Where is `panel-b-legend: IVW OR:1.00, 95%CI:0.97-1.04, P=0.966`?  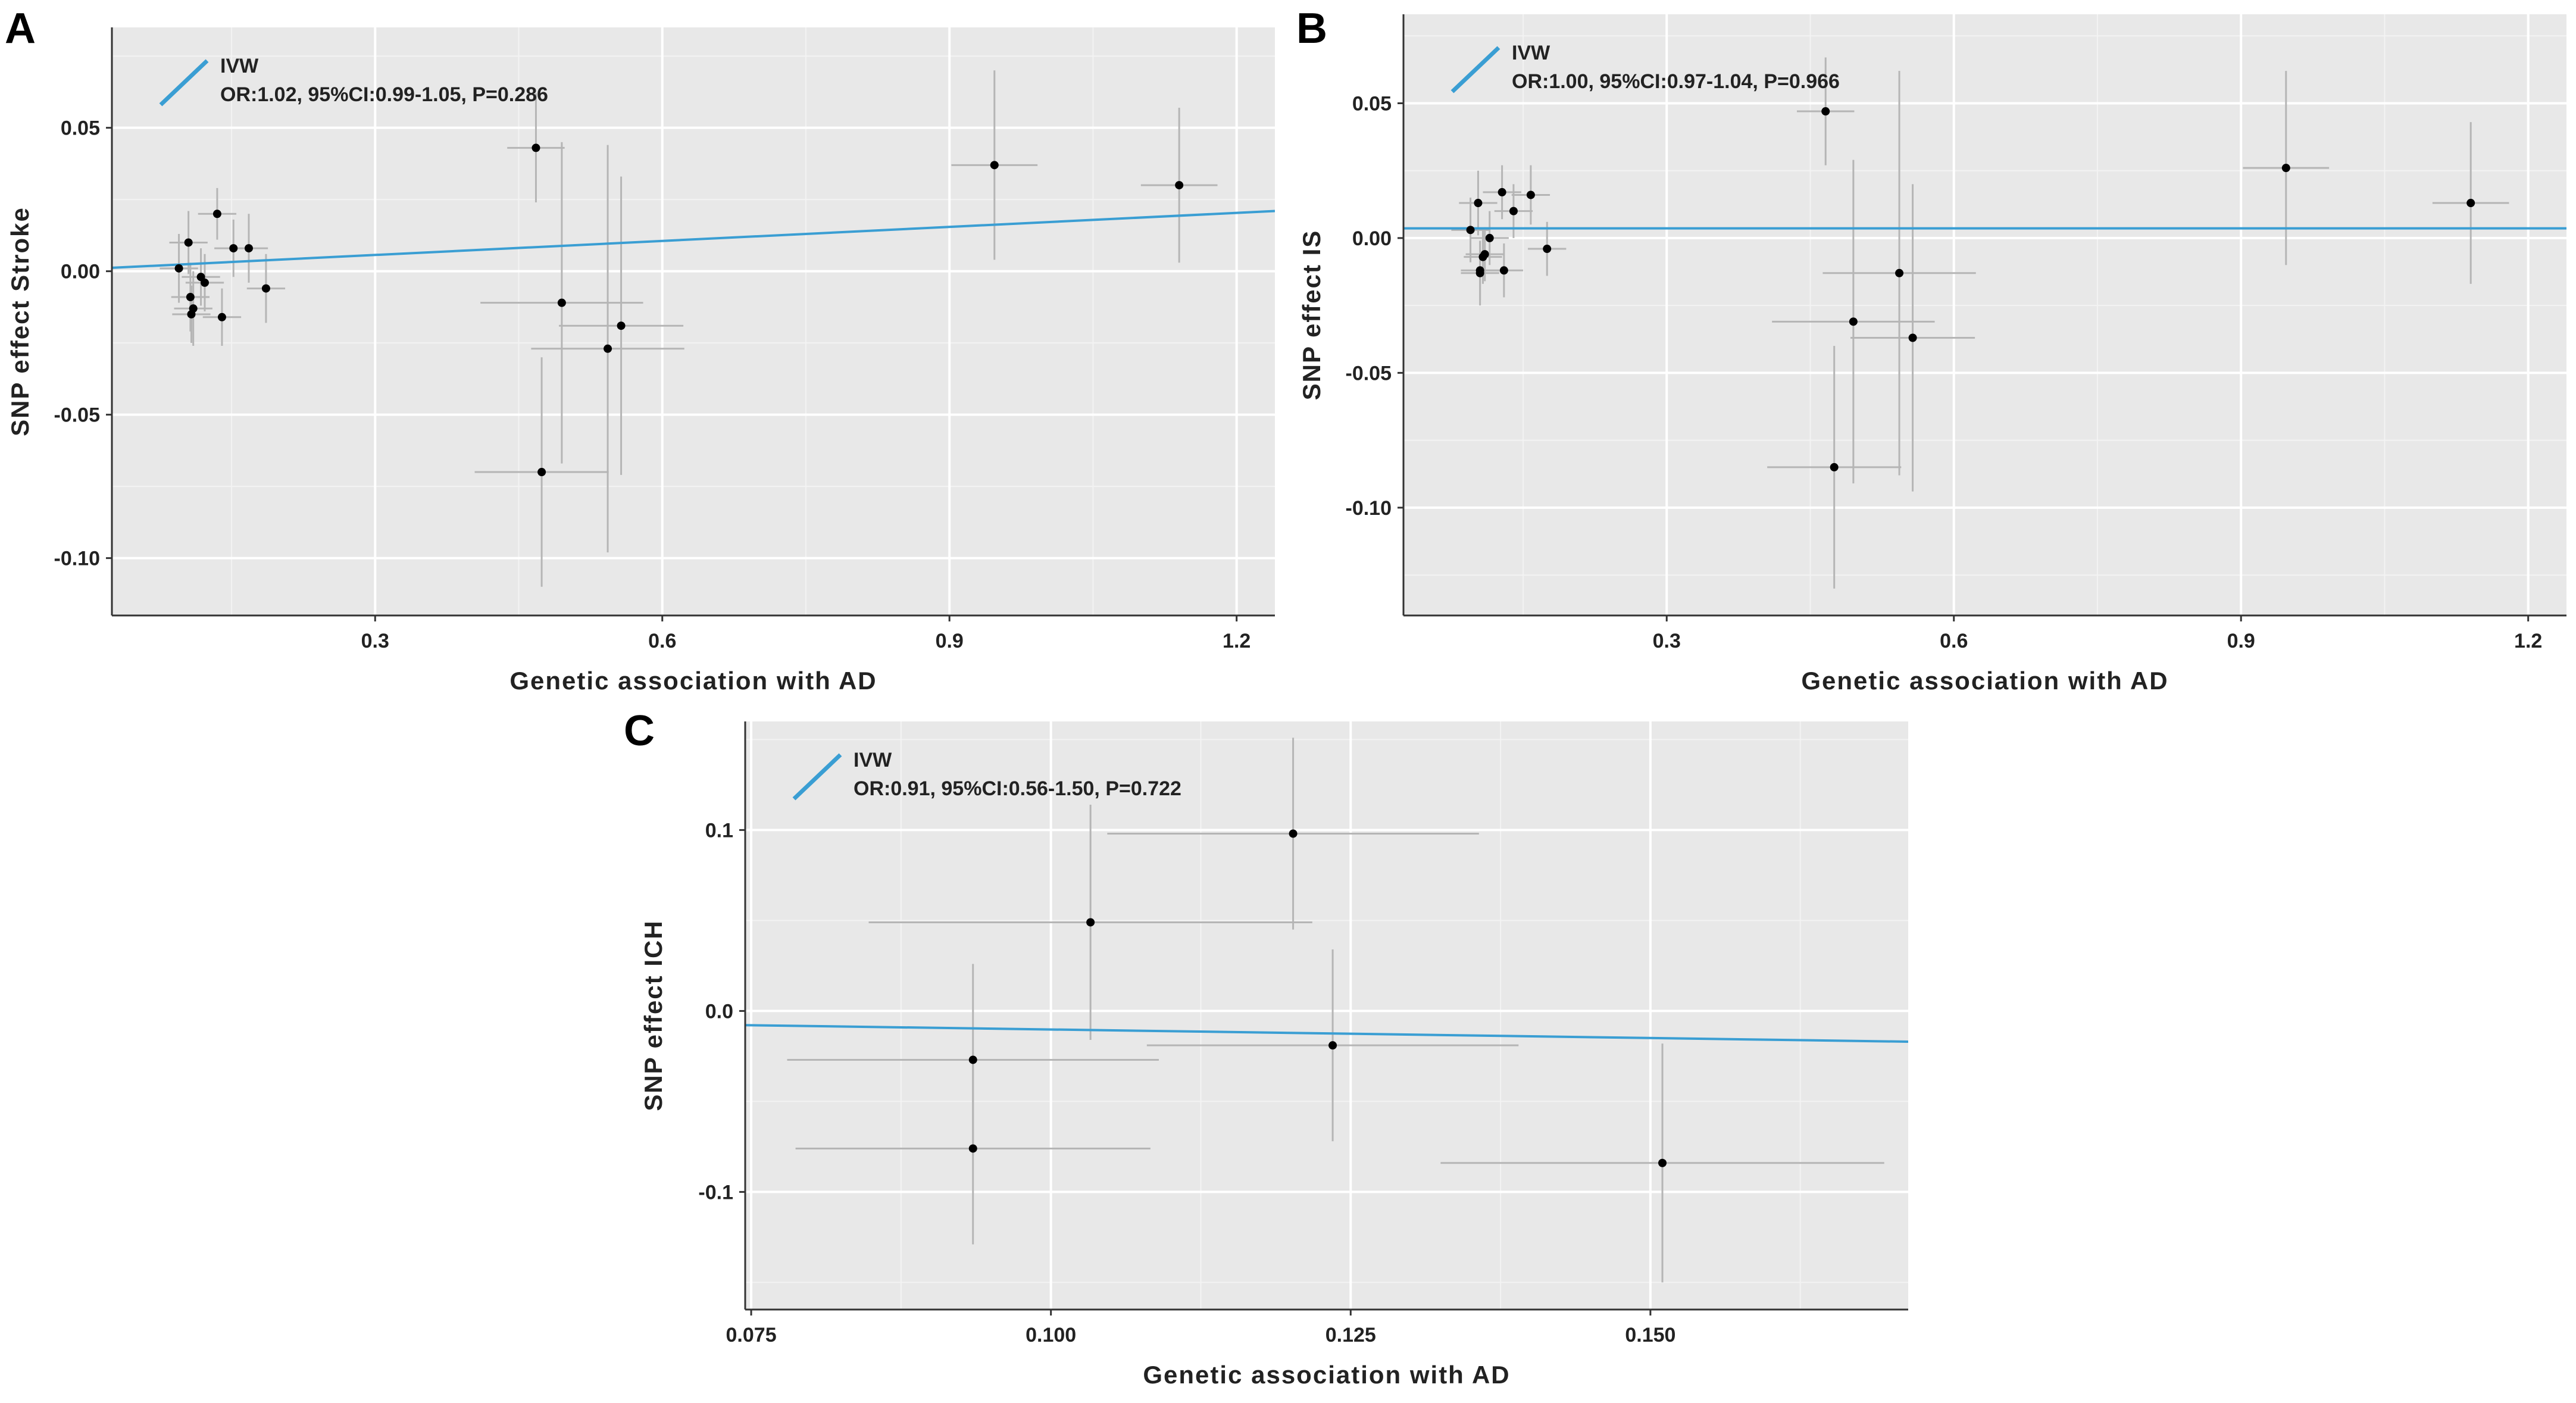
panel-b-legend: IVW OR:1.00, 95%CI:0.97-1.04, P=0.966 is located at coordinates (1645, 67).